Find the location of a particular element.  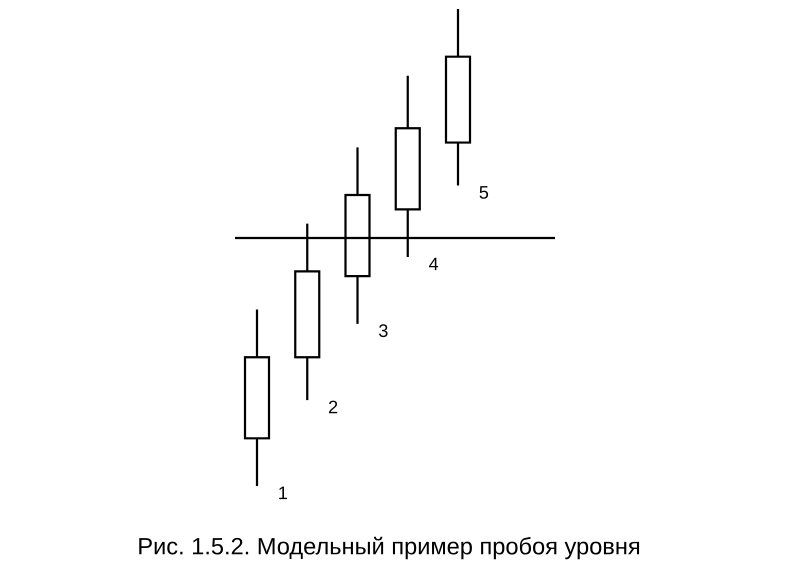

text: Рис. 1.5.2. Модельный пример пробоя уровня is located at coordinates (389, 548).